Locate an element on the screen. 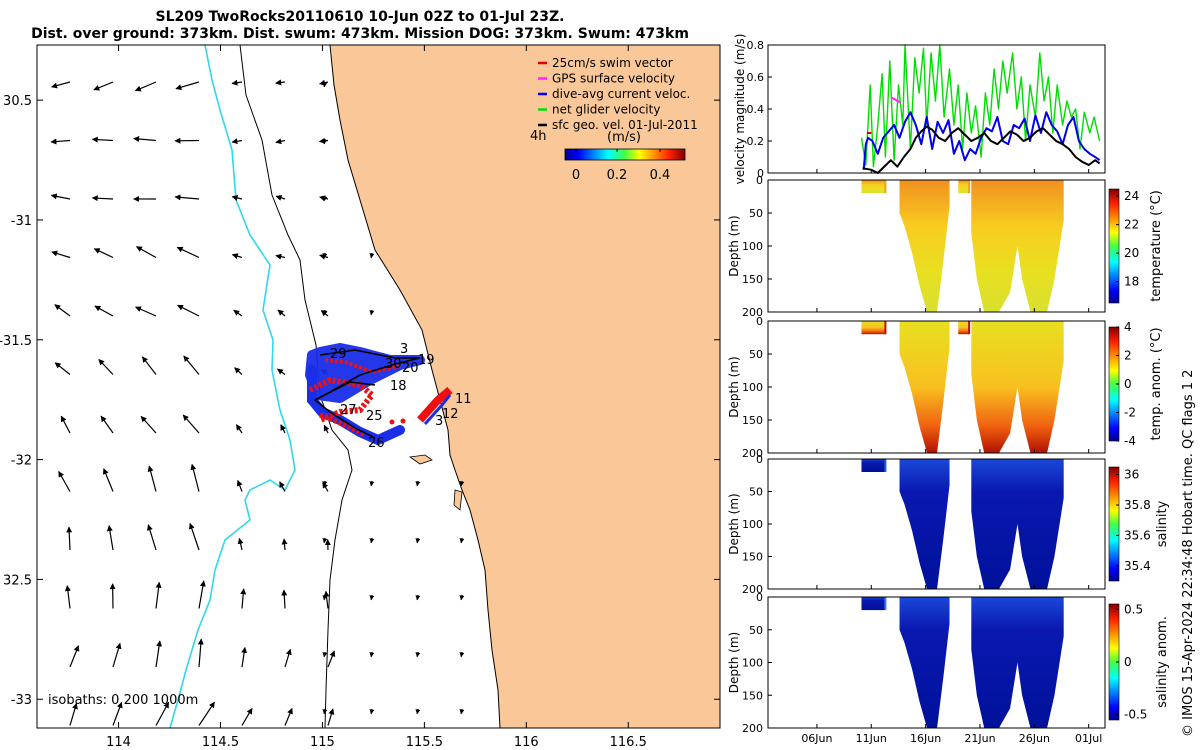  colorbar-label: salinity is located at coordinates (1162, 523).